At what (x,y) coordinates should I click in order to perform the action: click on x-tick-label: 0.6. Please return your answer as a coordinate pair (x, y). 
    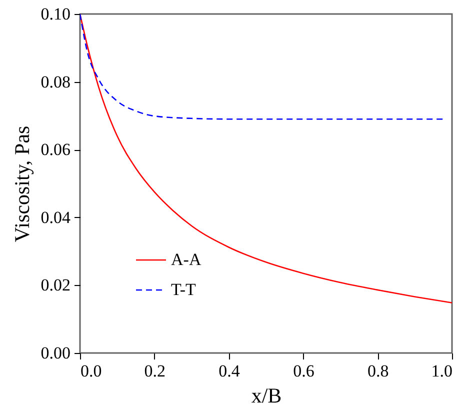
    Looking at the image, I should click on (303, 371).